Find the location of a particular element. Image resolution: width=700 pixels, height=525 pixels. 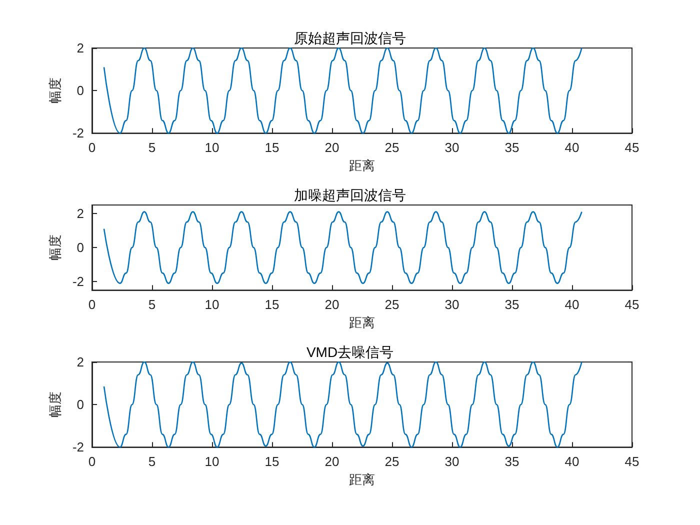

chart-title: 加噪超声回波信号 is located at coordinates (350, 195).